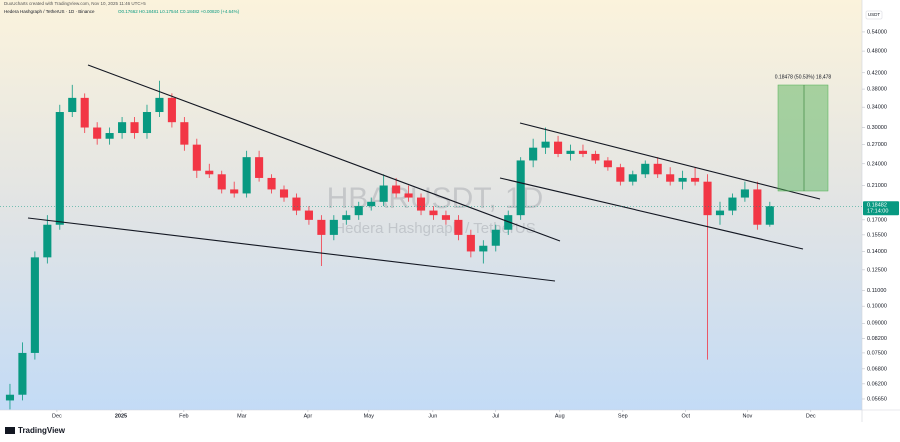  What do you see at coordinates (877, 220) in the screenshot?
I see `y-tick-label: 0.17000` at bounding box center [877, 220].